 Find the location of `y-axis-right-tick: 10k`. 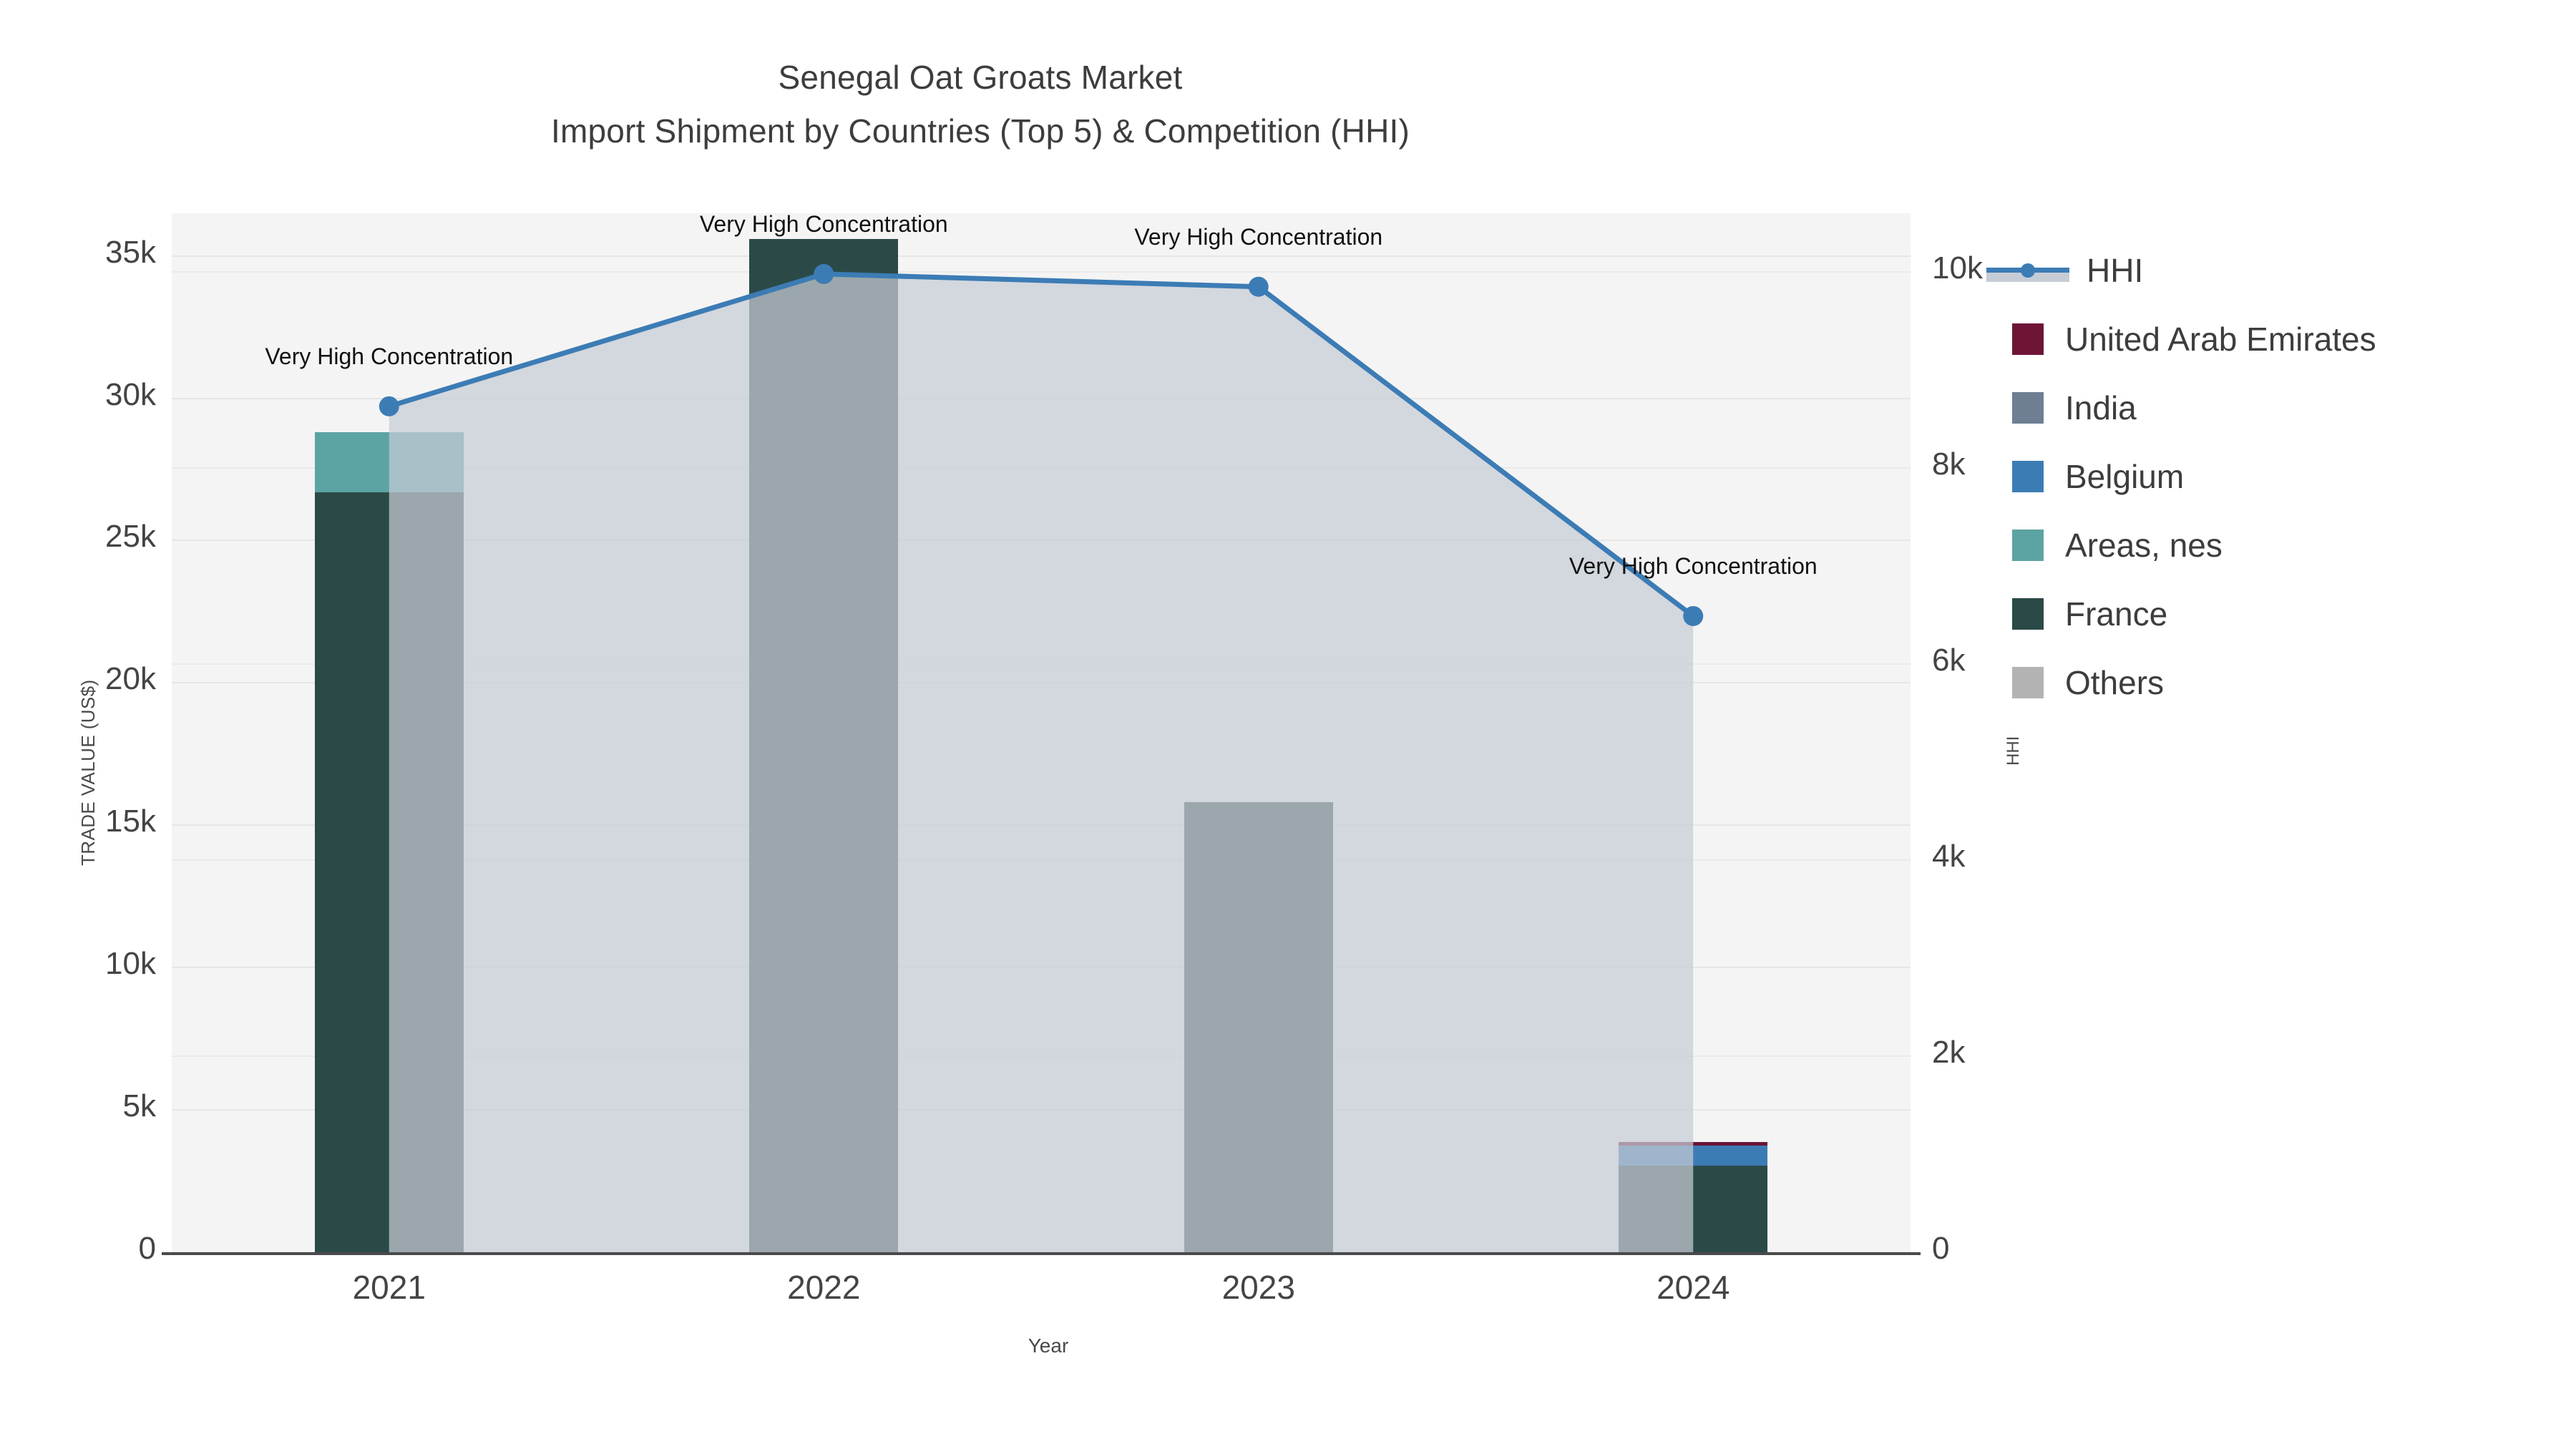

y-axis-right-tick: 10k is located at coordinates (1957, 268).